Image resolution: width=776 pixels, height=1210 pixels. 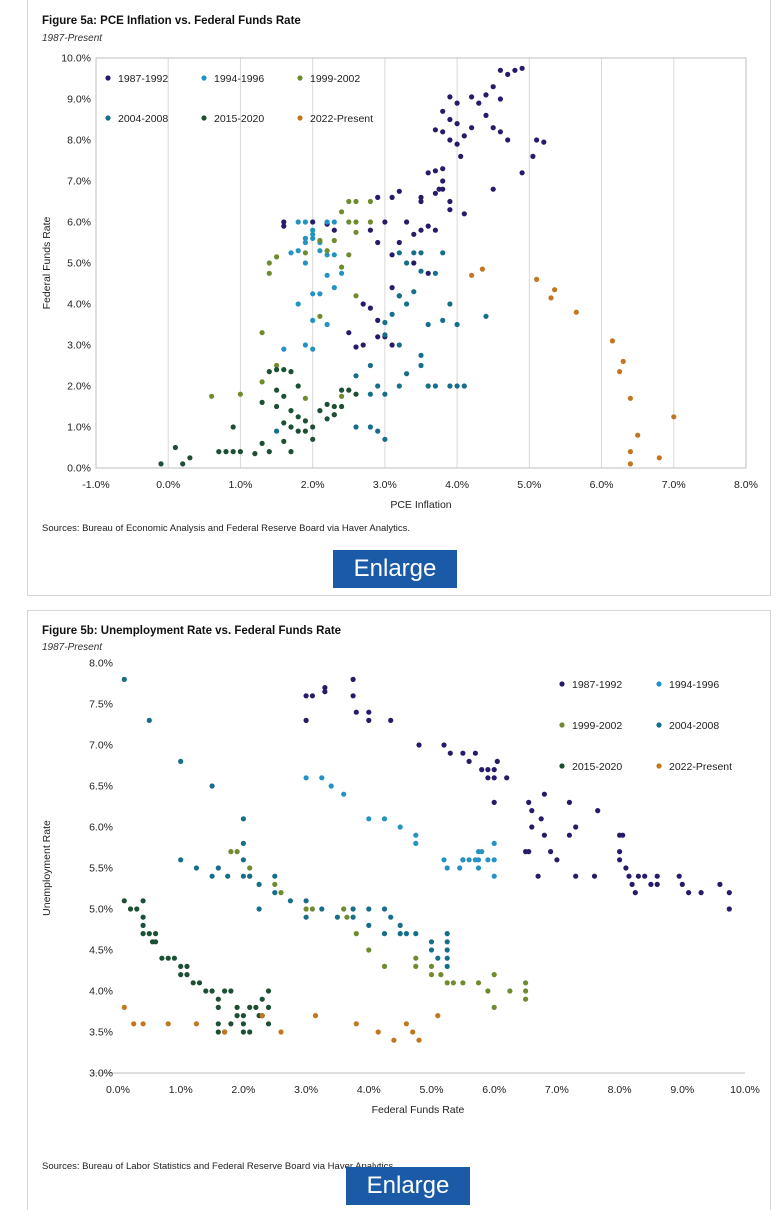 I want to click on legend-label: 2015-2020, so click(x=597, y=767).